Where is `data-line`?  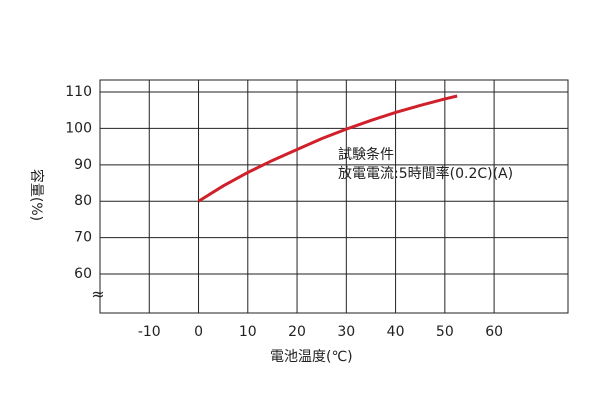 data-line is located at coordinates (327, 148).